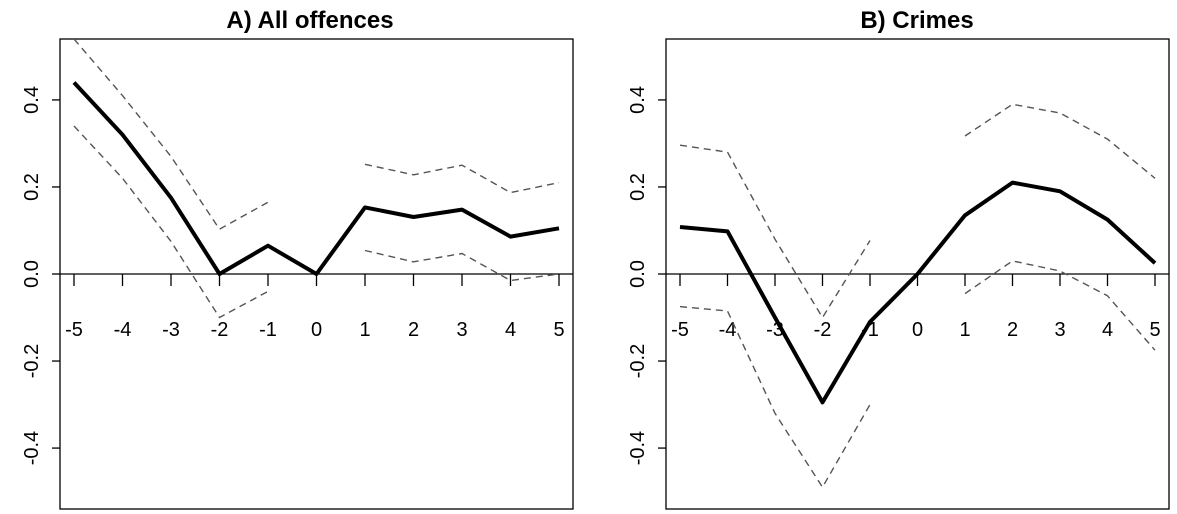 This screenshot has height=514, width=1177. Describe the element at coordinates (309, 20) in the screenshot. I see `panel-title: A) All offences` at that location.